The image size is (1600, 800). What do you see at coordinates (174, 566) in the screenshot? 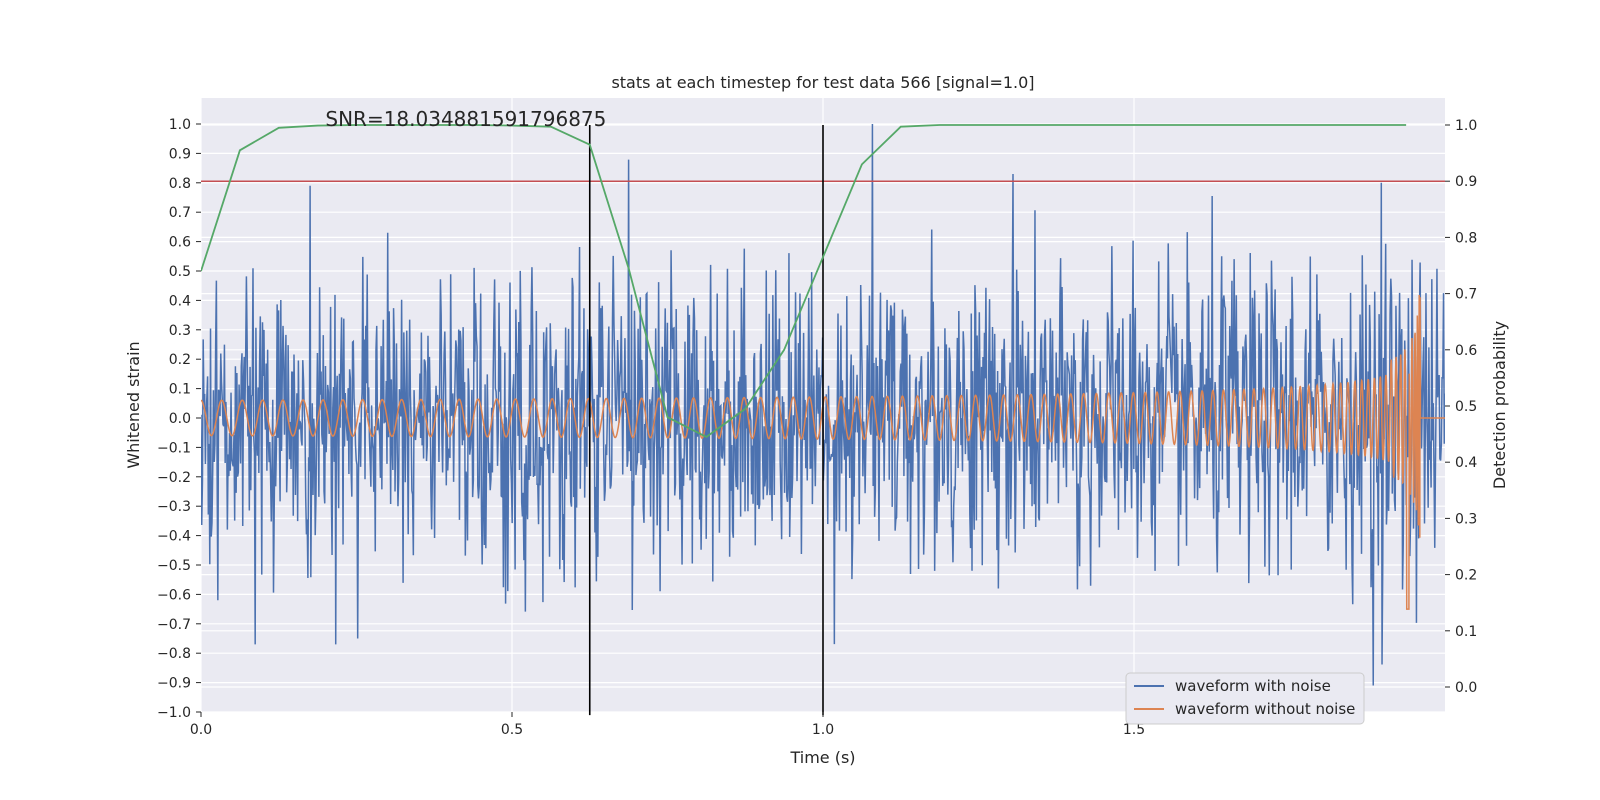
I see `y-tick-label-5: −0.5` at bounding box center [174, 566].